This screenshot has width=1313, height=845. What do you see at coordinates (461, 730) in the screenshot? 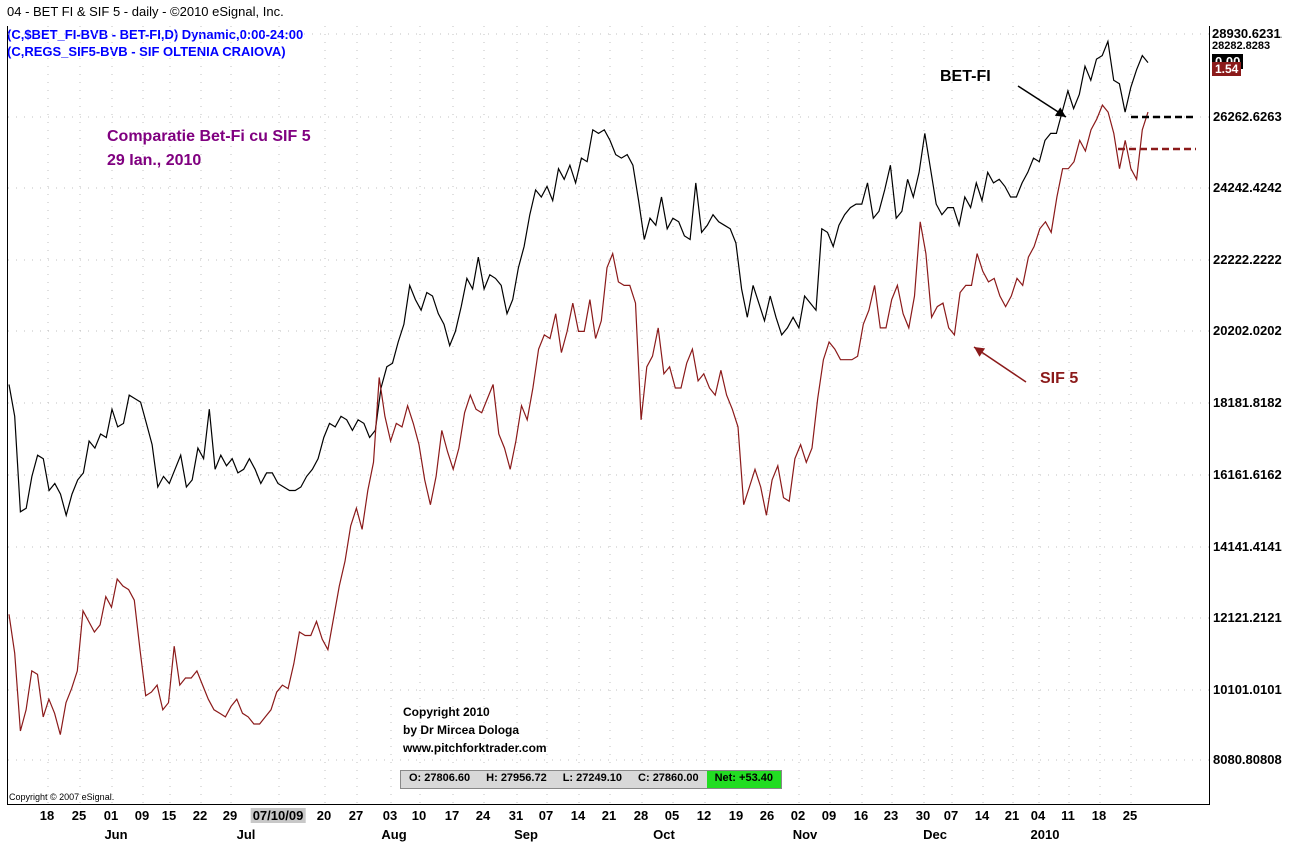
I see `copyright-line2: by Dr Mircea Dologa` at bounding box center [461, 730].